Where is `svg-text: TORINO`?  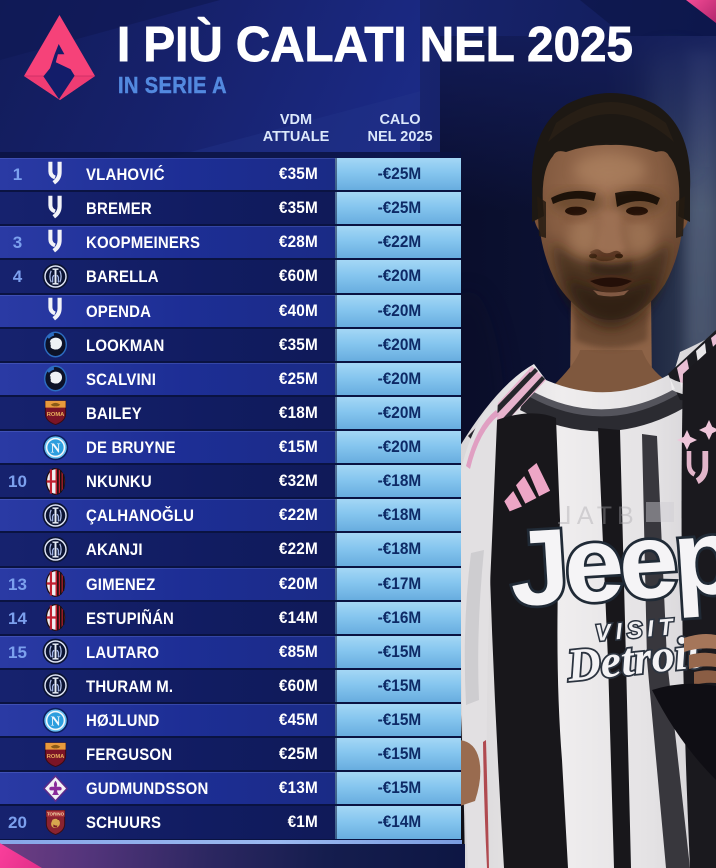
svg-text: TORINO is located at coordinates (56, 813).